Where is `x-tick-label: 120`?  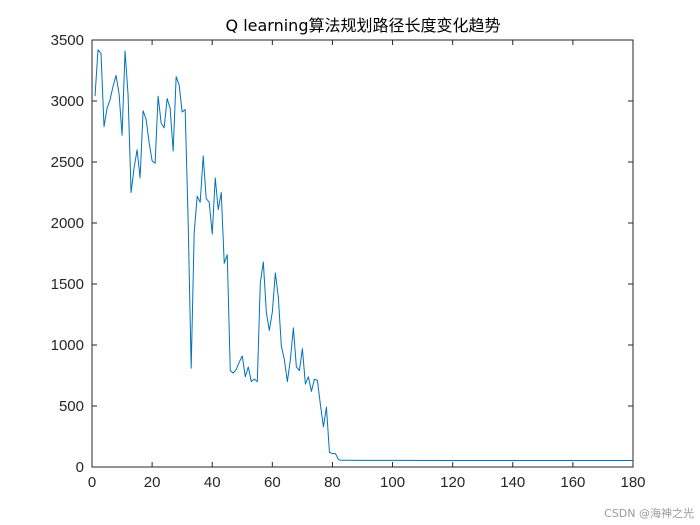
x-tick-label: 120 is located at coordinates (452, 482).